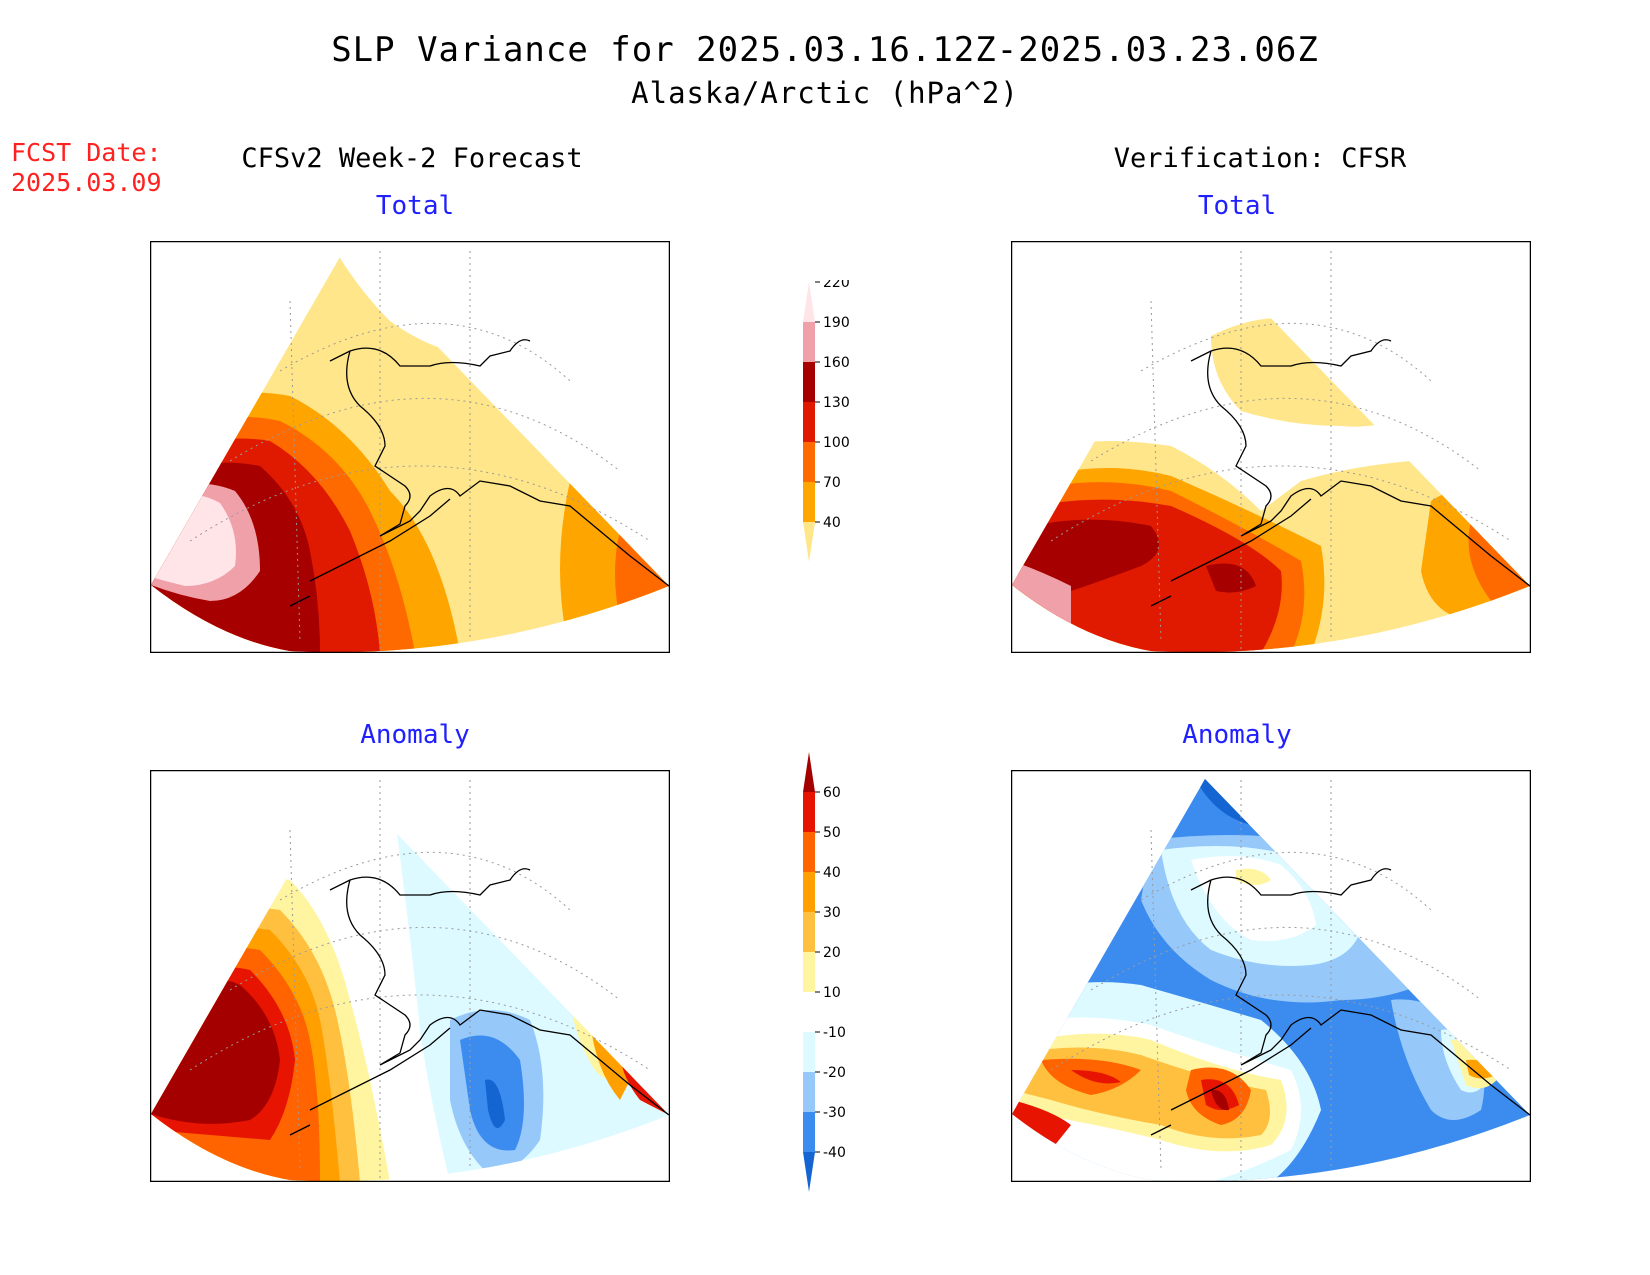 The image size is (1650, 1275). I want to click on colorbar-label: 130, so click(836, 403).